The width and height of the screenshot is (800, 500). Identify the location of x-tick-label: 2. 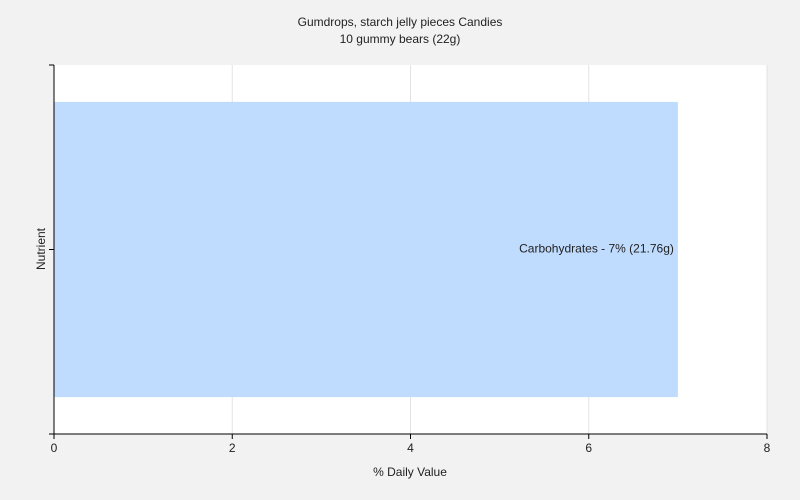
(232, 448).